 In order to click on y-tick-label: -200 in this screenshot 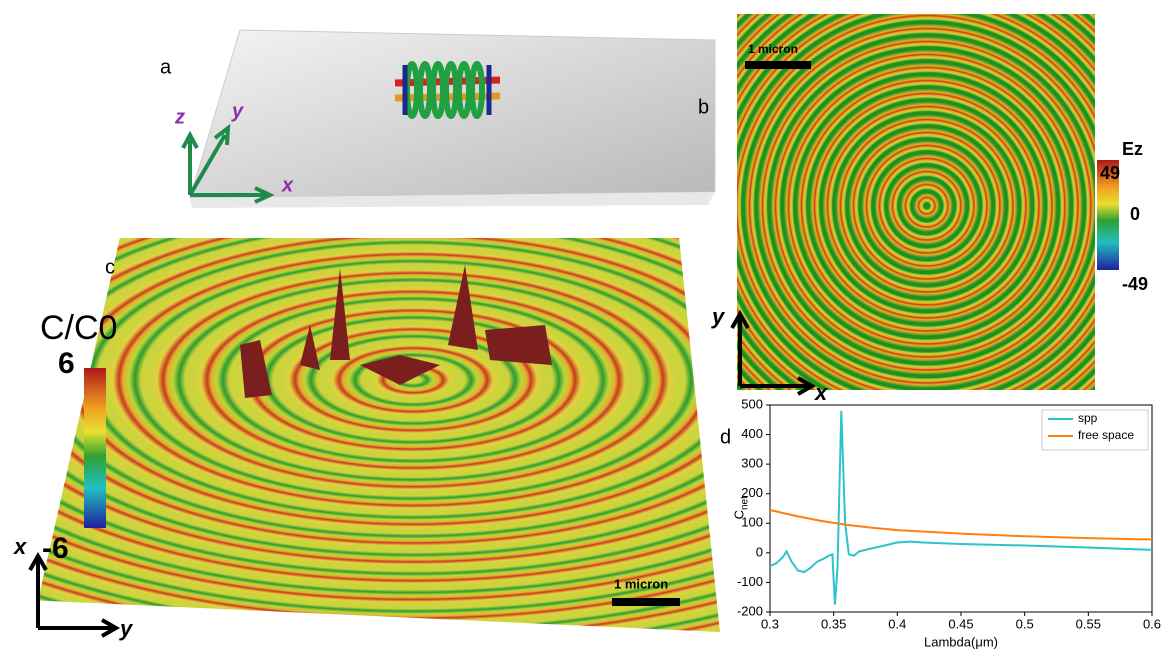, I will do `click(750, 610)`.